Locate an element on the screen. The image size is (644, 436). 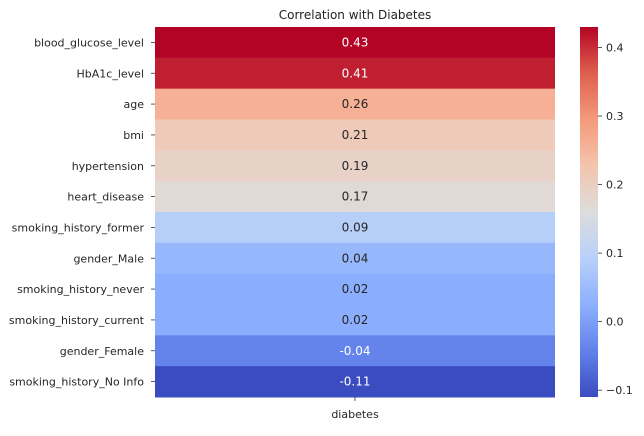
column-labels: diabetes is located at coordinates (355, 409).